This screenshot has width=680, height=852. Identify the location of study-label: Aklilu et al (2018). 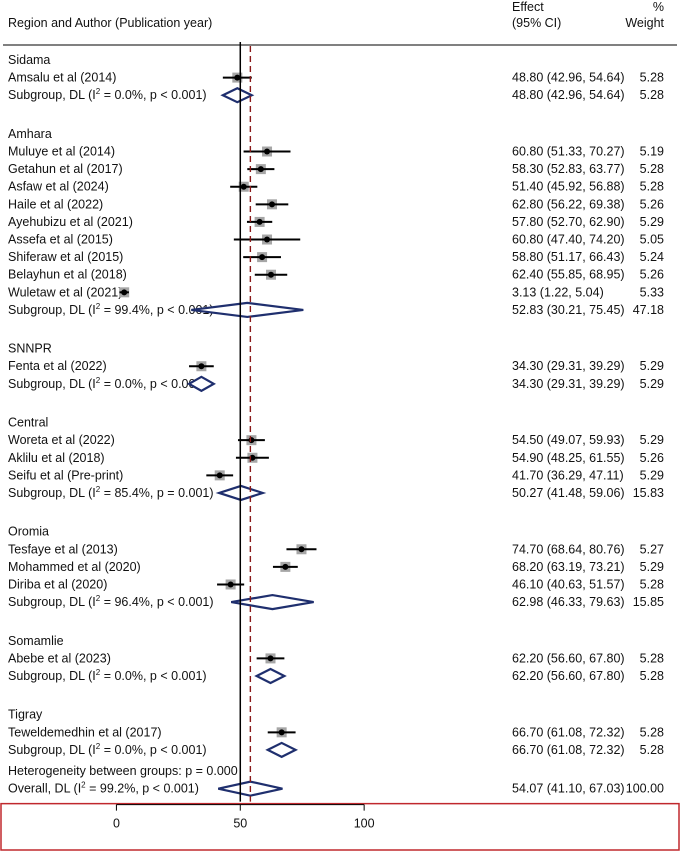
(56, 458).